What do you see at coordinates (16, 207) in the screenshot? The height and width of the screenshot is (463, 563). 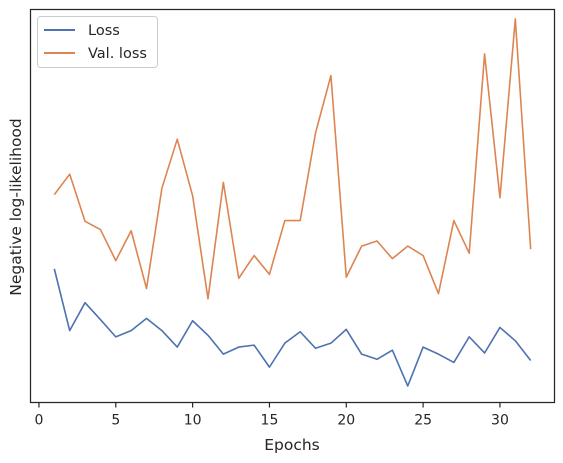 I see `y-axis-label: Negative log-likelihood` at bounding box center [16, 207].